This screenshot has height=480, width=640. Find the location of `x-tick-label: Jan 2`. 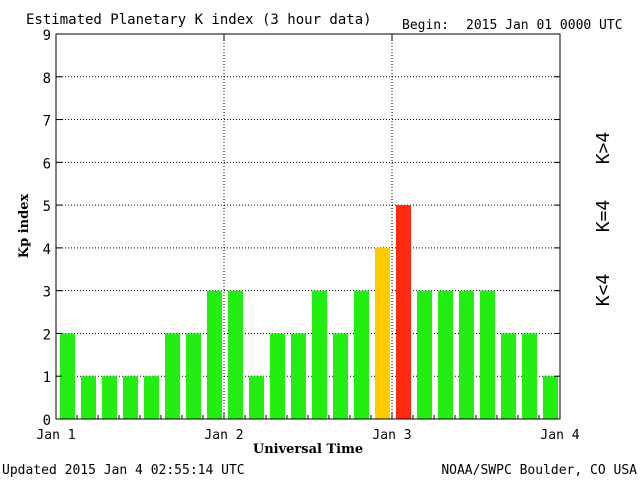

x-tick-label: Jan 2 is located at coordinates (223, 435).